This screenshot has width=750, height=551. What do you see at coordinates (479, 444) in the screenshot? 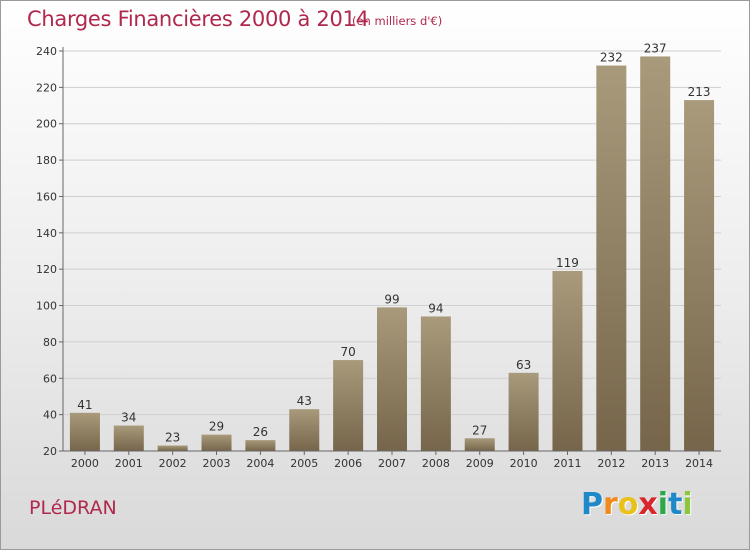
I see `bar-2009` at bounding box center [479, 444].